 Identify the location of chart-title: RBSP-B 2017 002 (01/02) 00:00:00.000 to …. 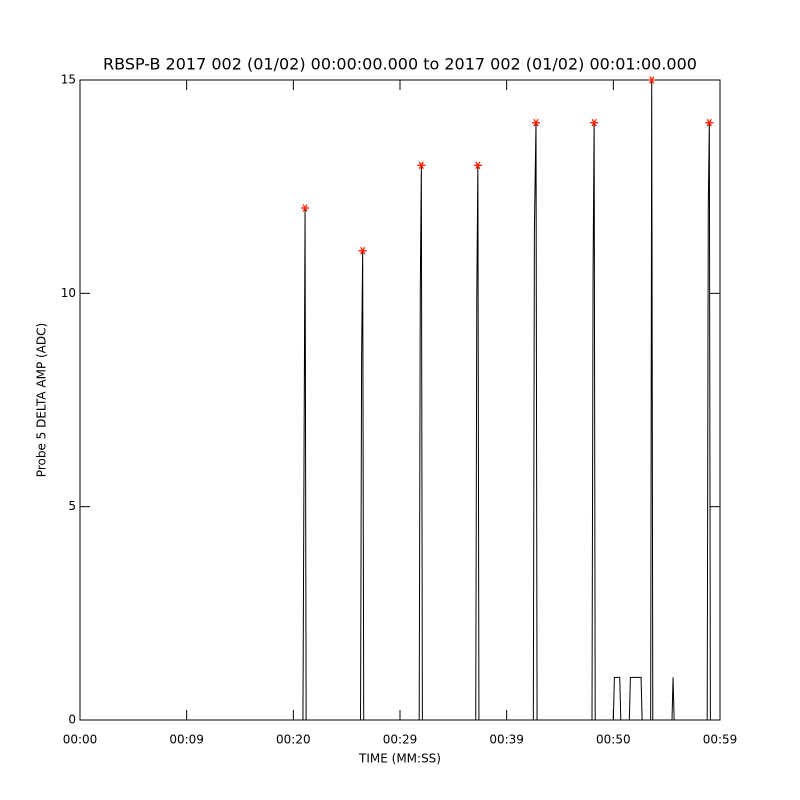
(400, 64).